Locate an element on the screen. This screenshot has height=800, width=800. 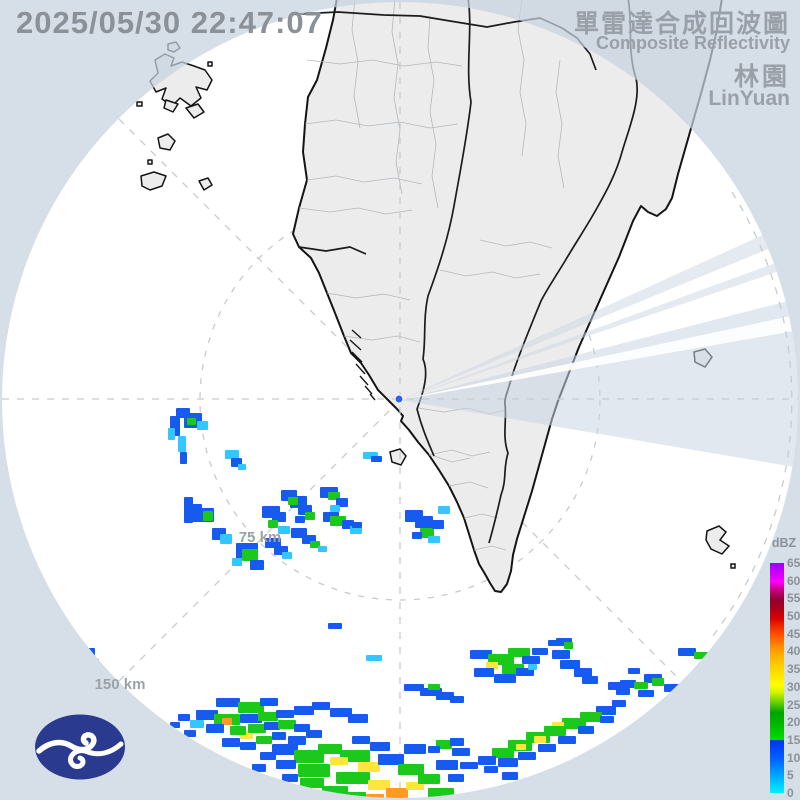
range-label-75km: 75 km is located at coordinates (260, 537).